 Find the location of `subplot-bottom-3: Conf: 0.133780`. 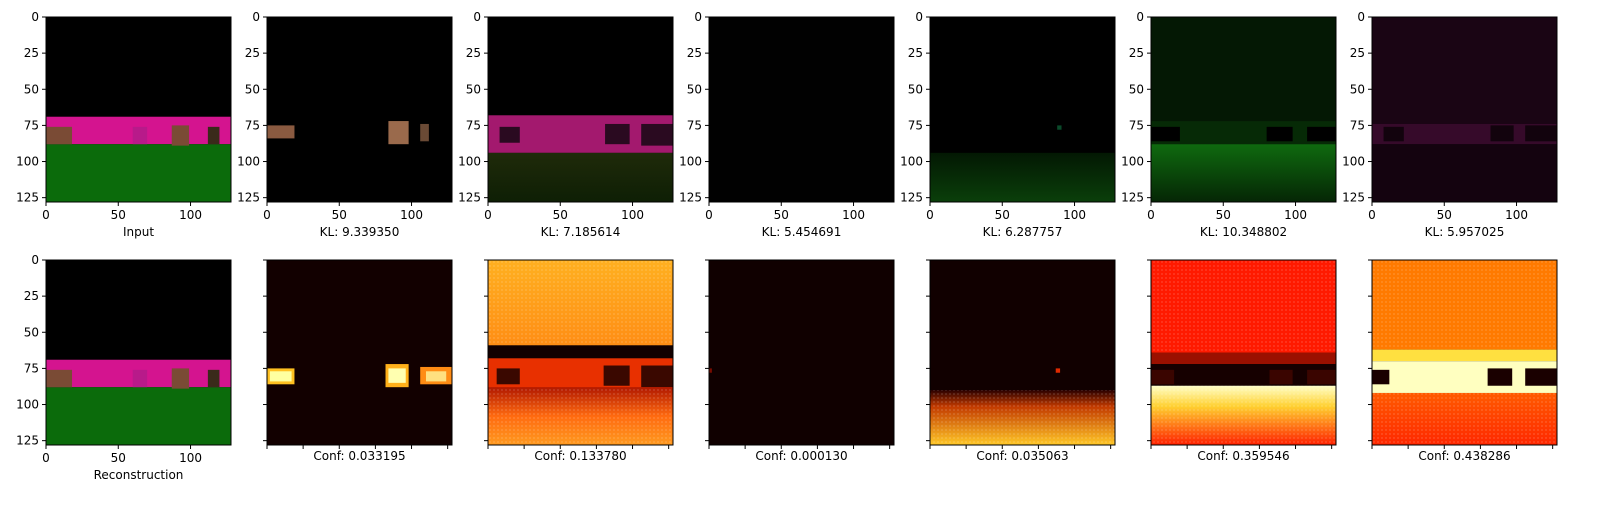

subplot-bottom-3: Conf: 0.133780 is located at coordinates (579, 361).